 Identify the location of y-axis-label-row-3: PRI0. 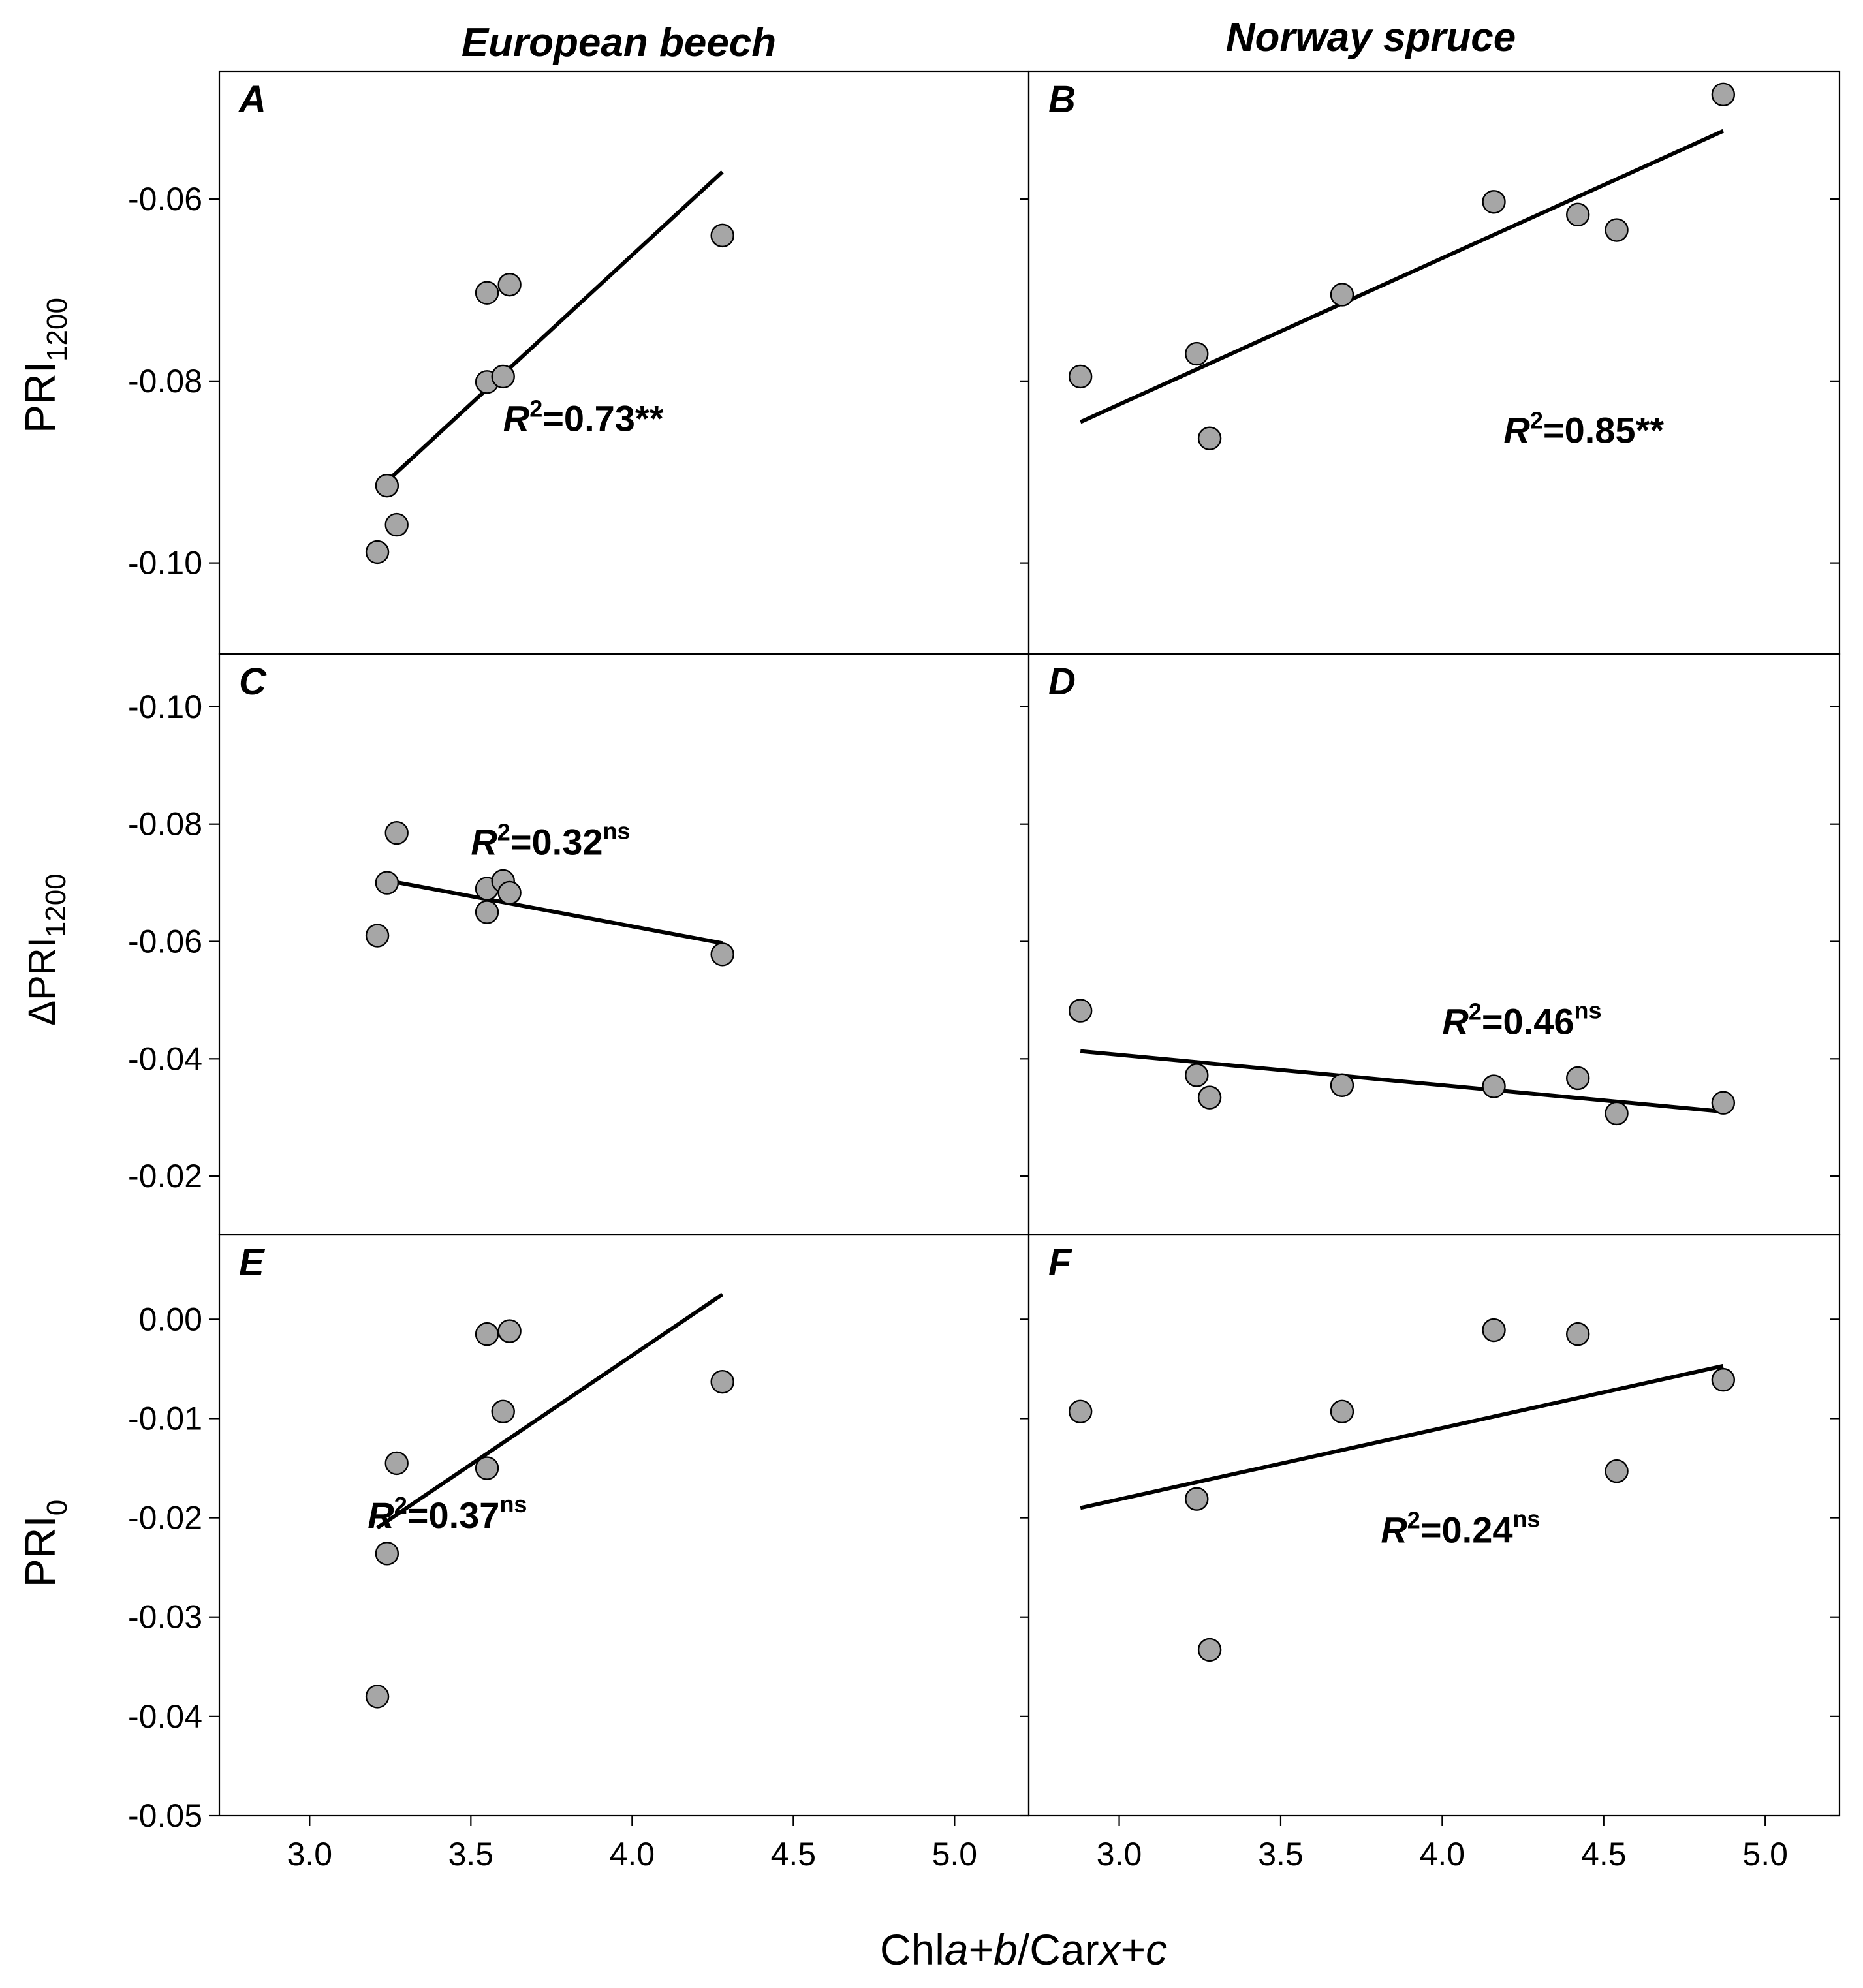
(44, 1544).